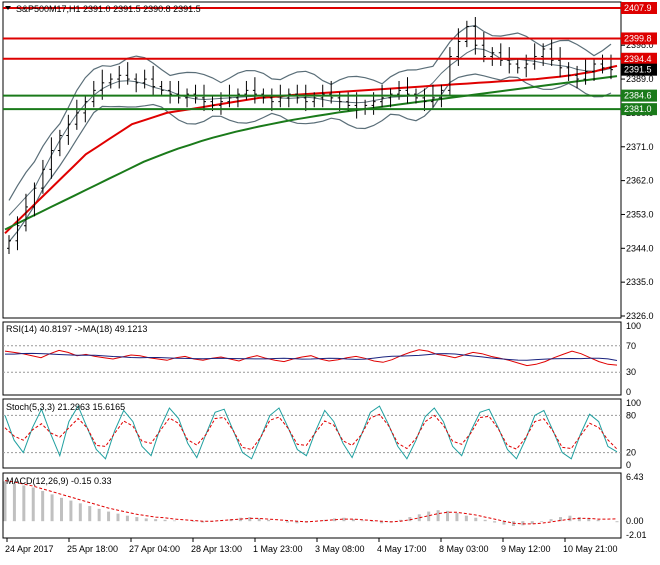 This screenshot has width=660, height=565. Describe the element at coordinates (92, 549) in the screenshot. I see `time-tick-label: 25 Apr 18:00` at that location.